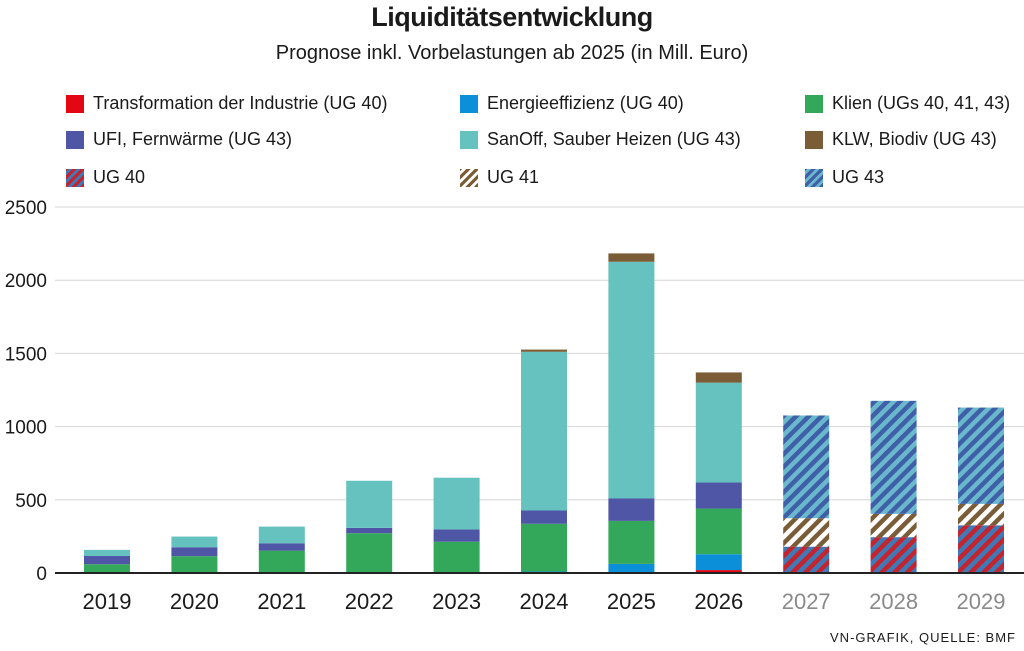  What do you see at coordinates (858, 177) in the screenshot?
I see `legend-label: UG 43` at bounding box center [858, 177].